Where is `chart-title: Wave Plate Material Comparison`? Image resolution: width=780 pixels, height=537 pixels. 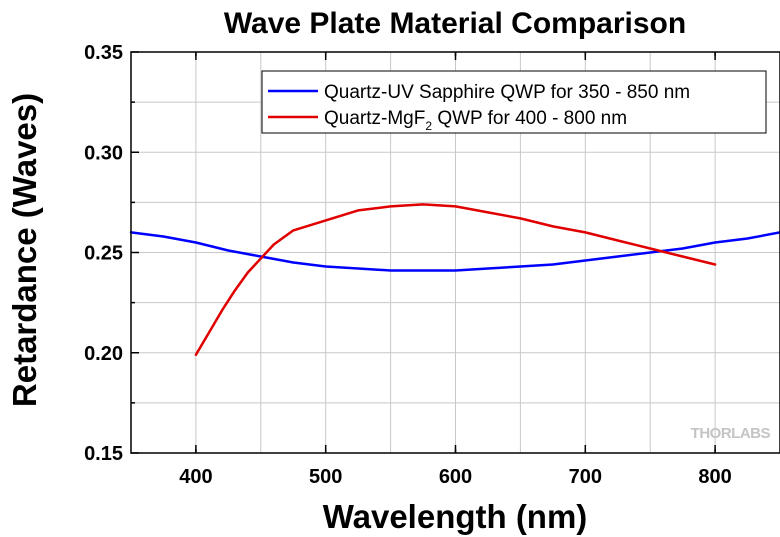
chart-title: Wave Plate Material Comparison is located at coordinates (455, 23).